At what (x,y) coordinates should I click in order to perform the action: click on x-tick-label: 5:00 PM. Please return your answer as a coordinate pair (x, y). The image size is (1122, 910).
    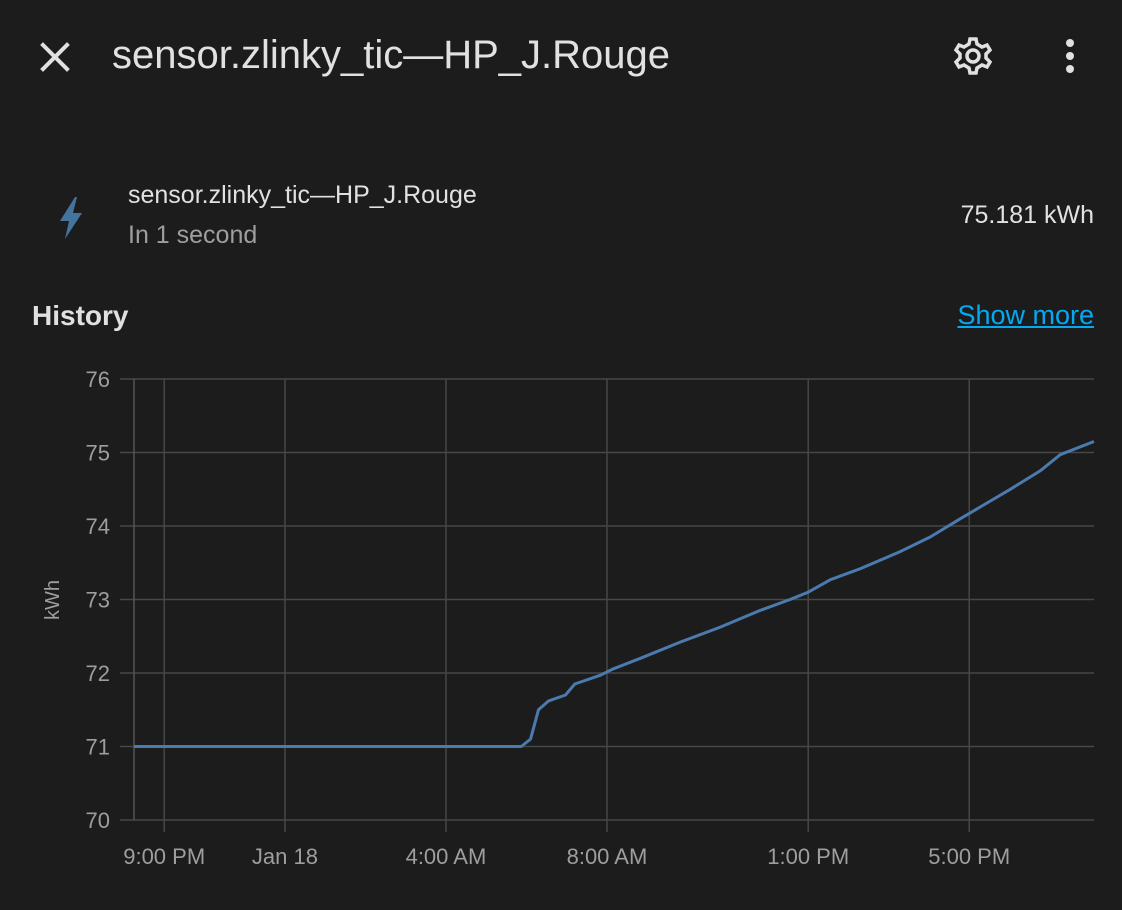
    Looking at the image, I should click on (969, 856).